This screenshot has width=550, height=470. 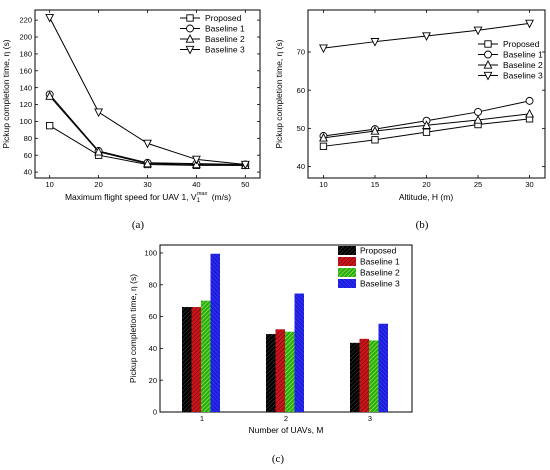 What do you see at coordinates (323, 184) in the screenshot?
I see `chart-b-x-tick-label: 10` at bounding box center [323, 184].